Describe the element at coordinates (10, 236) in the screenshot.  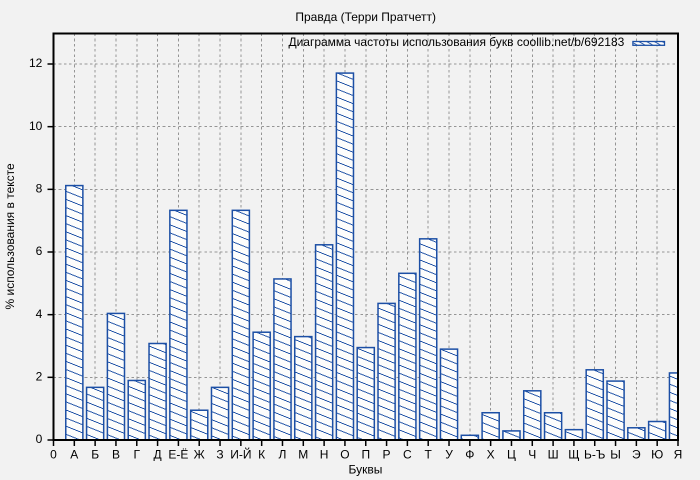
I see `svg-text: % использования в тексте` at that location.